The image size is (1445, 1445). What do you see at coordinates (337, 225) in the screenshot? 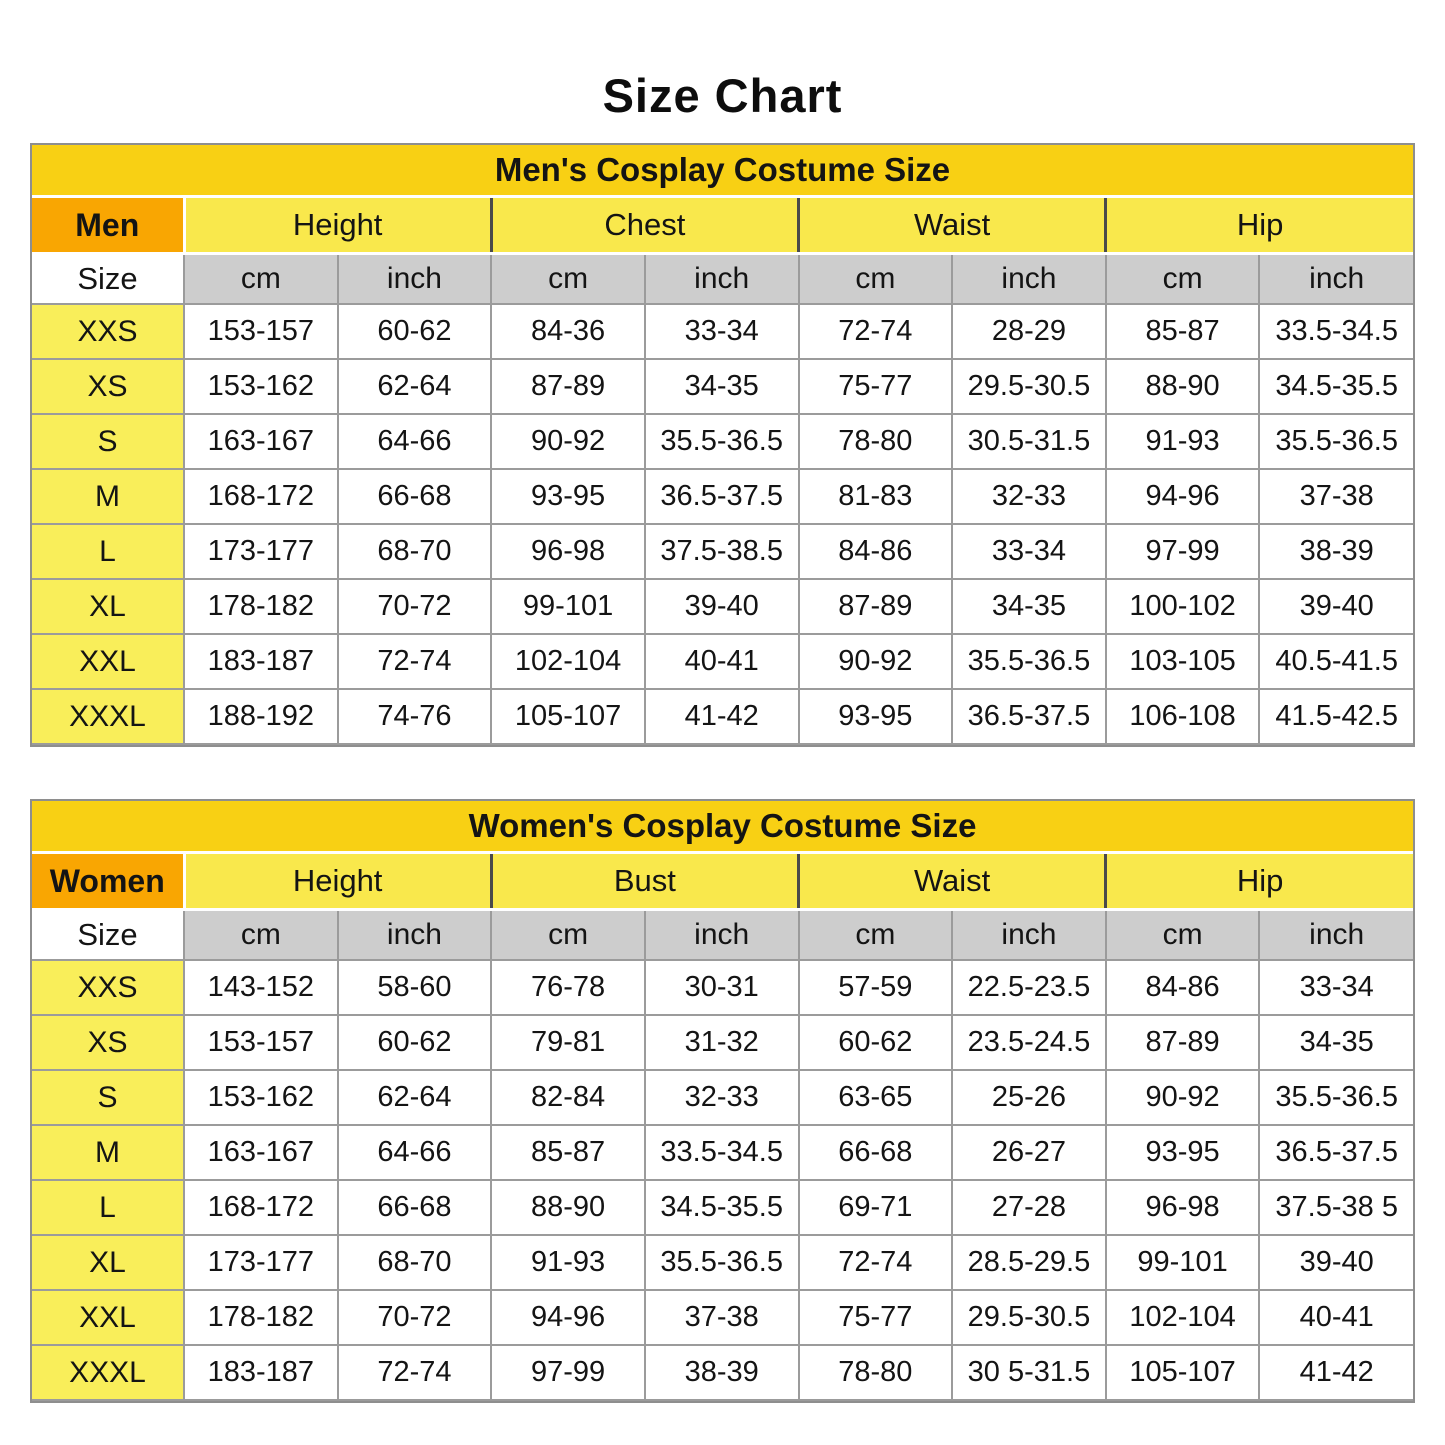
I see `group-header-height: Height` at bounding box center [337, 225].